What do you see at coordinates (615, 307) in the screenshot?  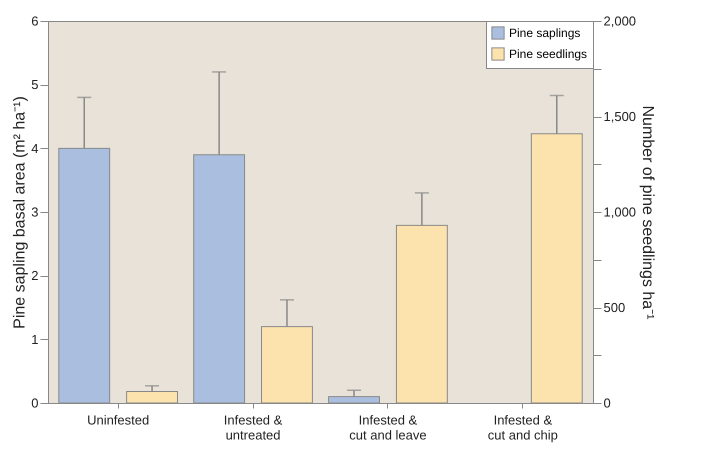 I see `y2-tick-label: 500` at bounding box center [615, 307].